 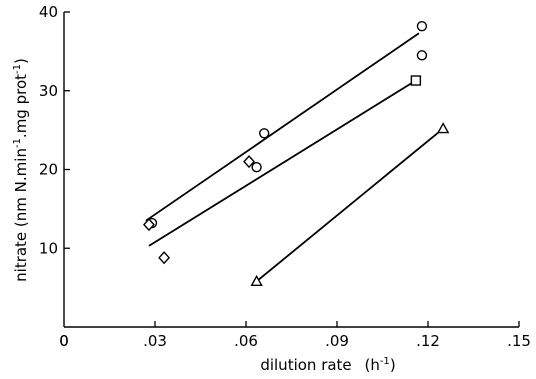 What do you see at coordinates (337, 341) in the screenshot?
I see `x-tick-label: .09` at bounding box center [337, 341].